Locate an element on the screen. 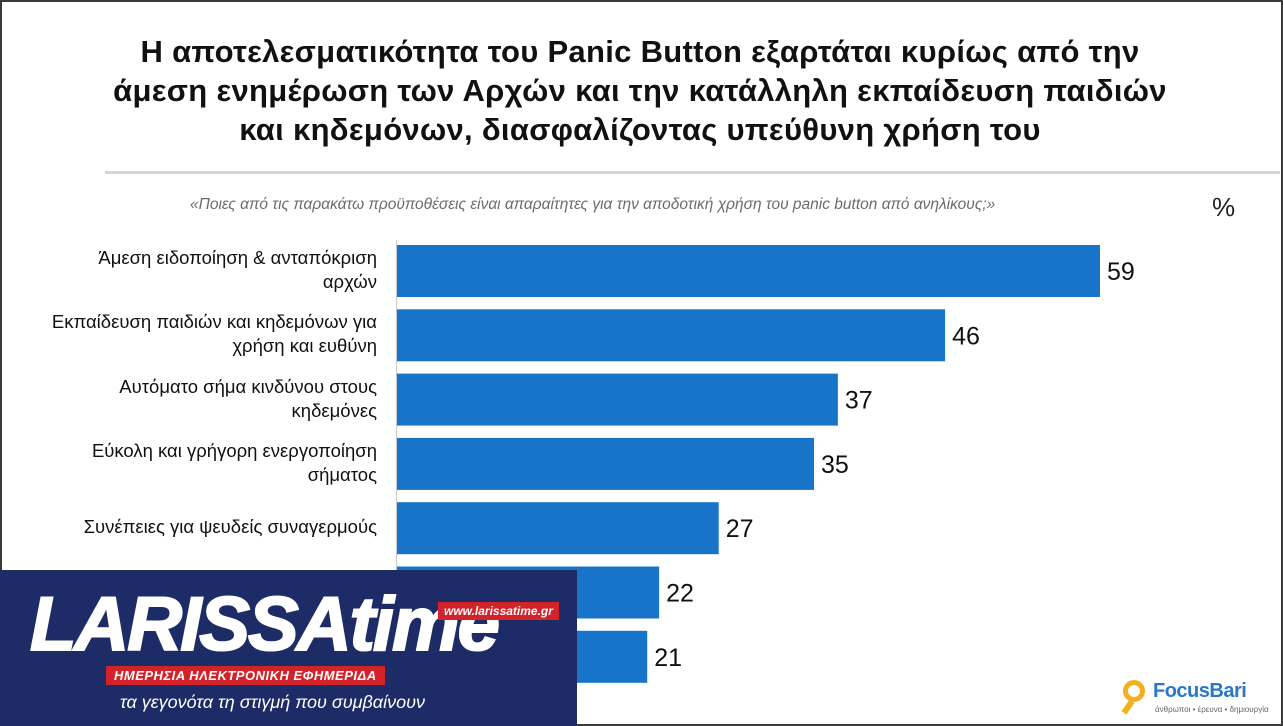 The height and width of the screenshot is (726, 1283). magnifier-handle is located at coordinates (1128, 707).